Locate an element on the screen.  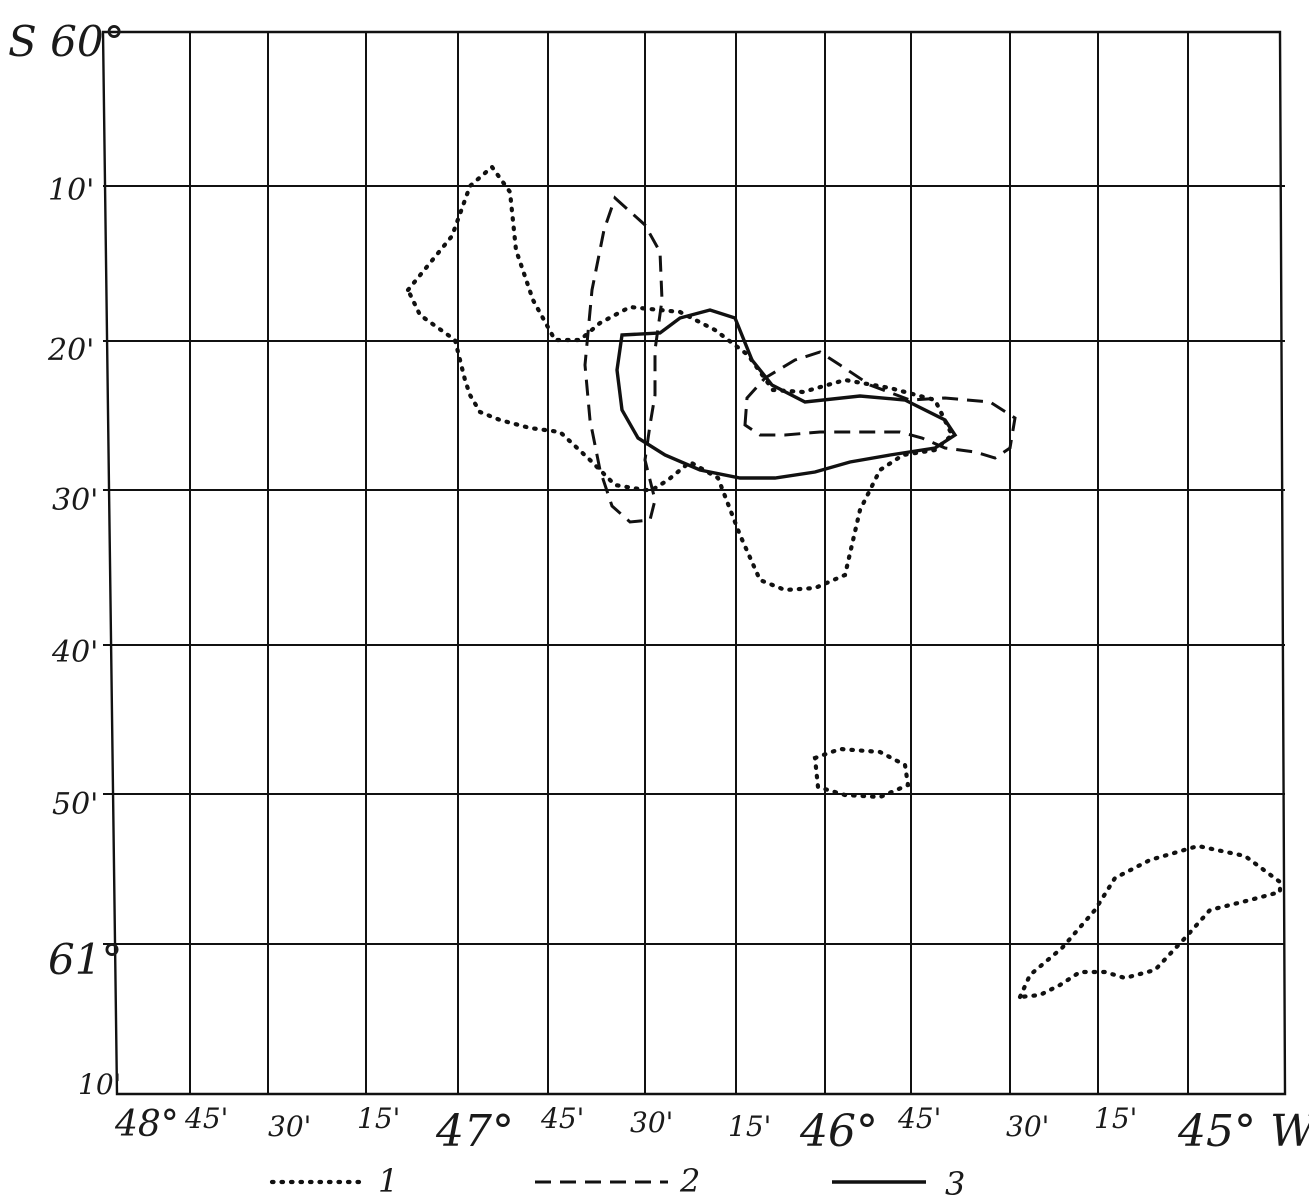
contour-3-solid is located at coordinates (786, 394).